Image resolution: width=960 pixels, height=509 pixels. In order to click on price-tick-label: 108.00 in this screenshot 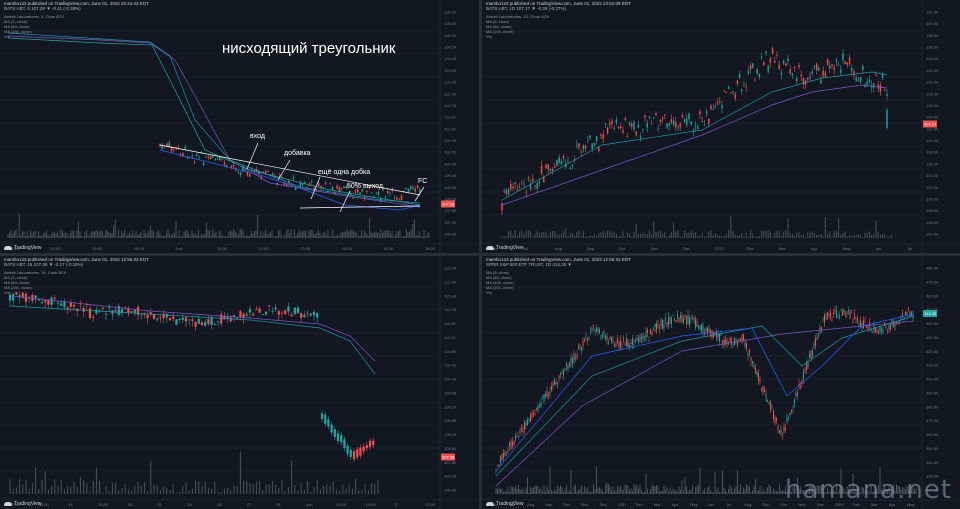, I will do `click(932, 210)`.